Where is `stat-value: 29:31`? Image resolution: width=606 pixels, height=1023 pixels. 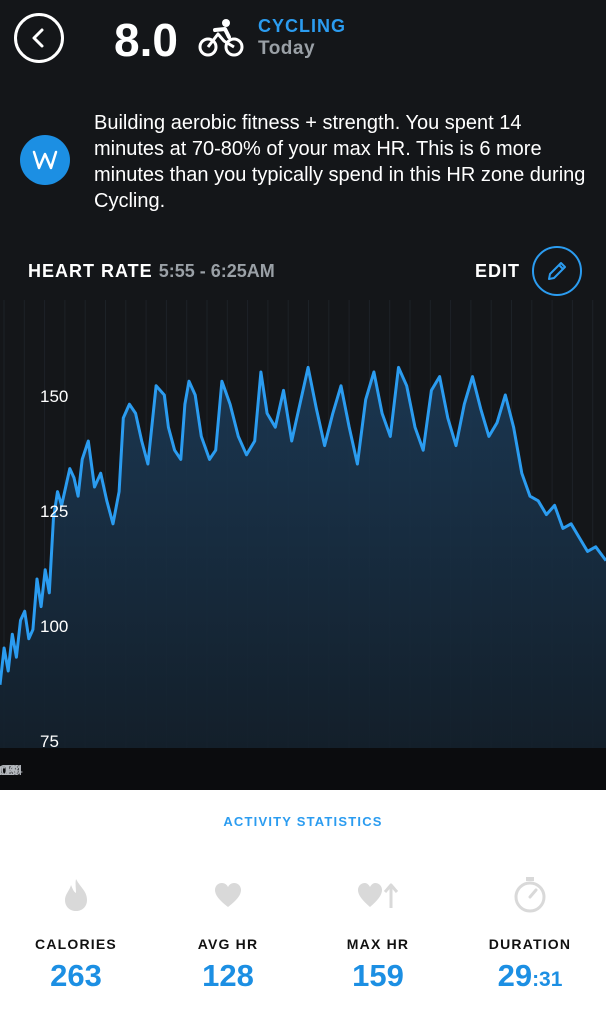 stat-value: 29:31 is located at coordinates (530, 976).